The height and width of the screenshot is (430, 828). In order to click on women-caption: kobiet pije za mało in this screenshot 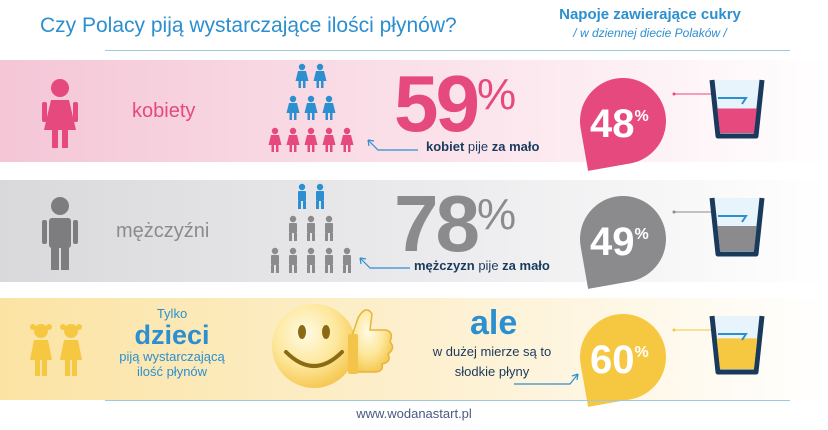, I will do `click(482, 146)`.